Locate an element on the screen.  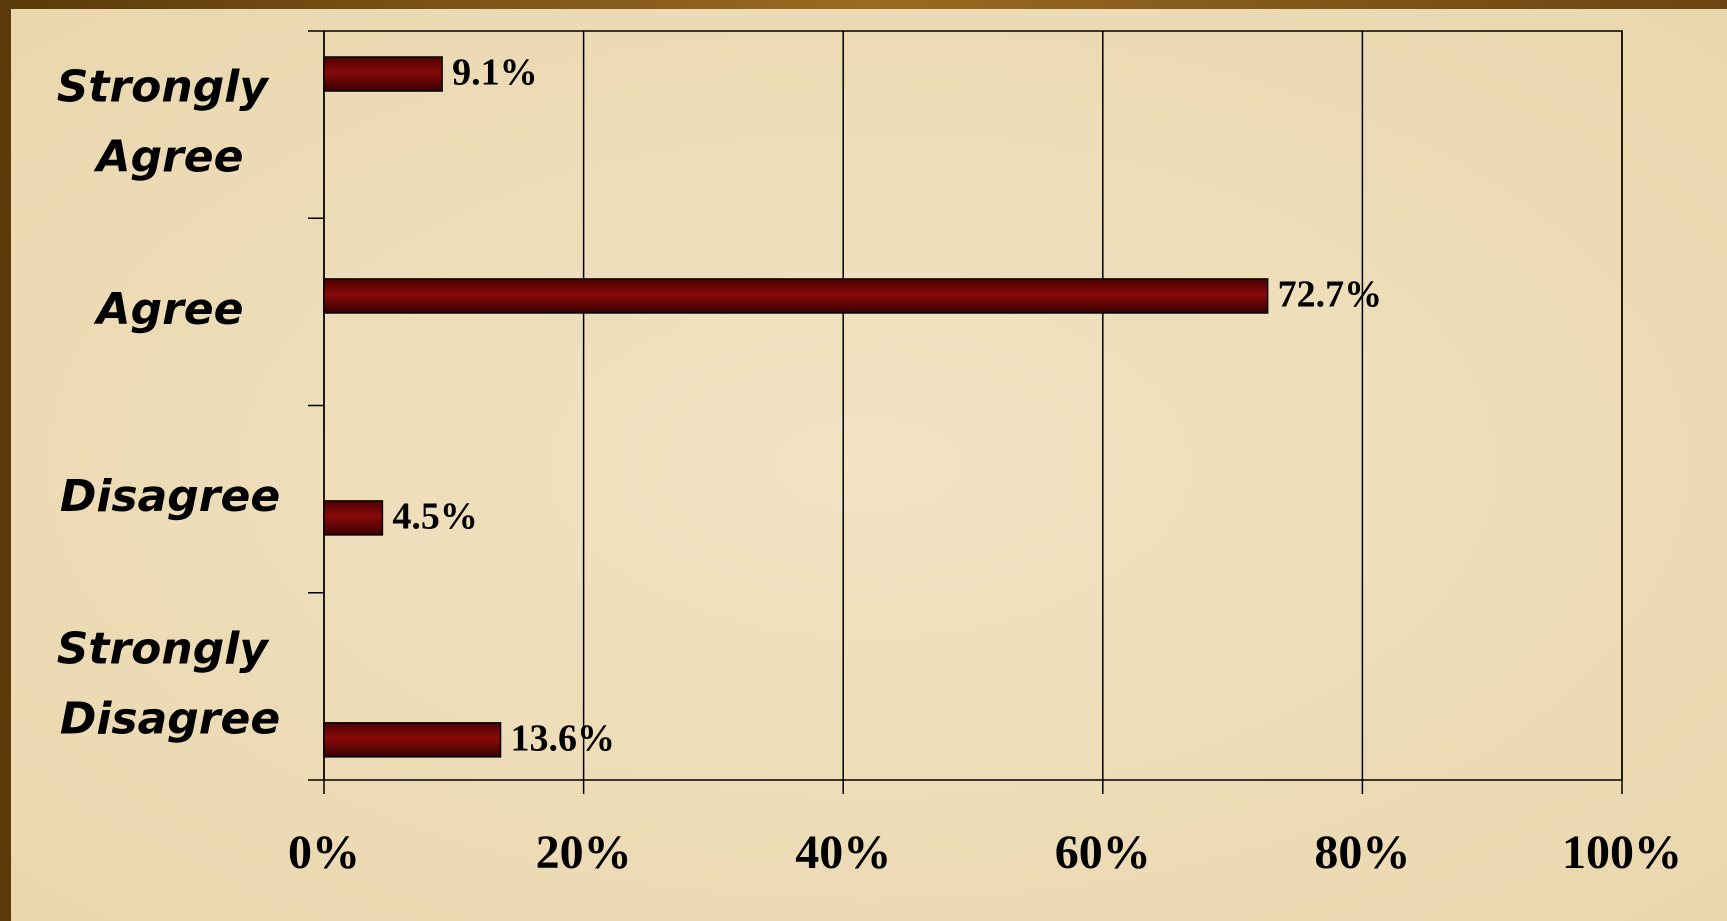
value-label: 4.5% is located at coordinates (435, 517).